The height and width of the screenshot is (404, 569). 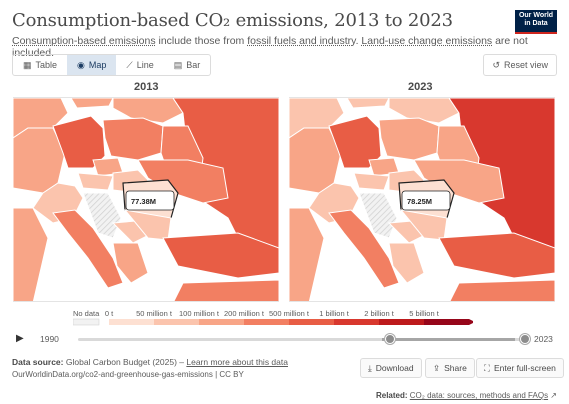 What do you see at coordinates (437, 367) in the screenshot?
I see `share-icon: ⇪` at bounding box center [437, 367].